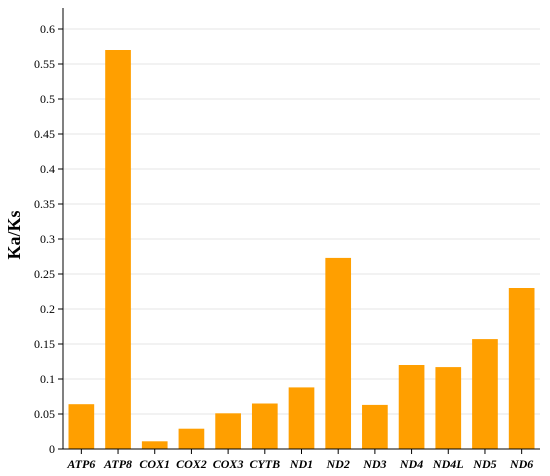 The width and height of the screenshot is (550, 476). What do you see at coordinates (154, 464) in the screenshot?
I see `x-tick-label-cox1: COX1` at bounding box center [154, 464].